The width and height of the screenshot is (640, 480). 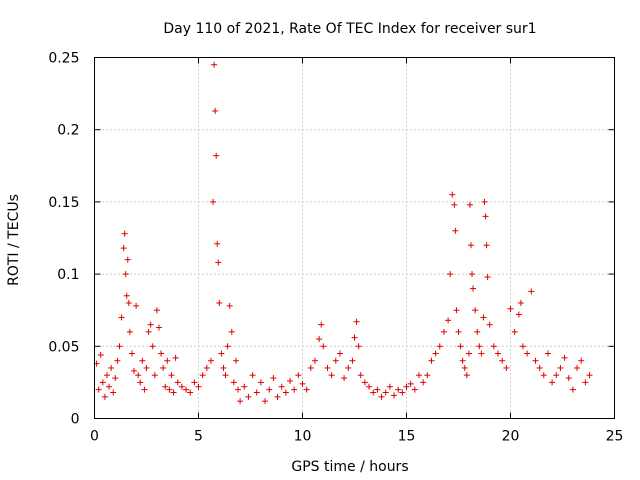 What do you see at coordinates (63, 347) in the screenshot?
I see `y-tick-label: 0.05` at bounding box center [63, 347].